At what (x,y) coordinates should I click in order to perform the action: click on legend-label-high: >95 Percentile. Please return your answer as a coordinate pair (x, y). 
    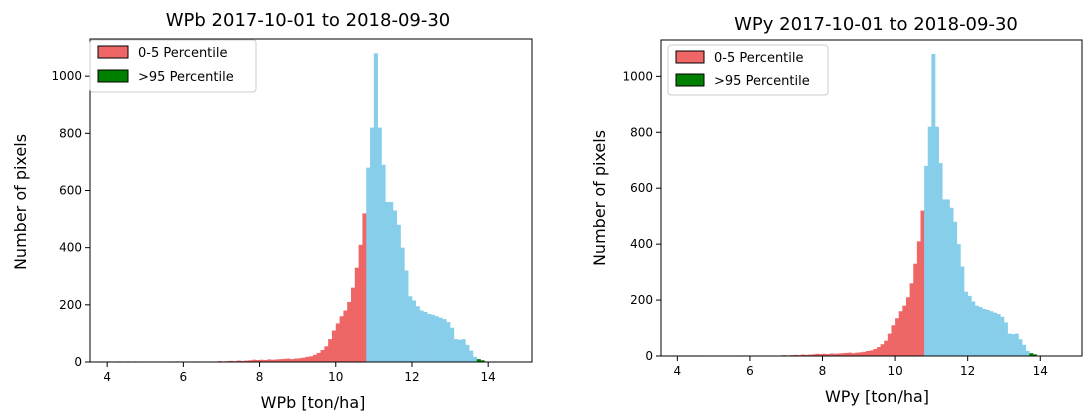
    Looking at the image, I should click on (186, 77).